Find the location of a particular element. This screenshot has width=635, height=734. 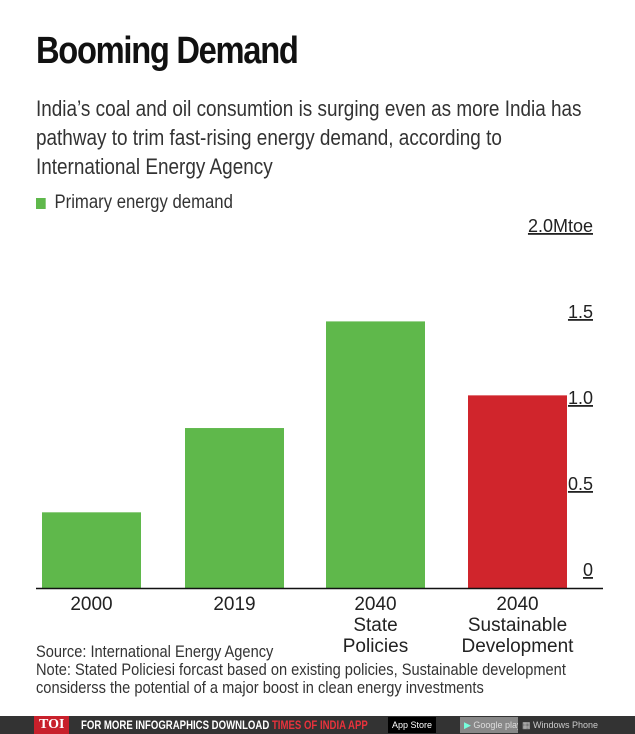

x-tick-label: 2019 is located at coordinates (234, 604).